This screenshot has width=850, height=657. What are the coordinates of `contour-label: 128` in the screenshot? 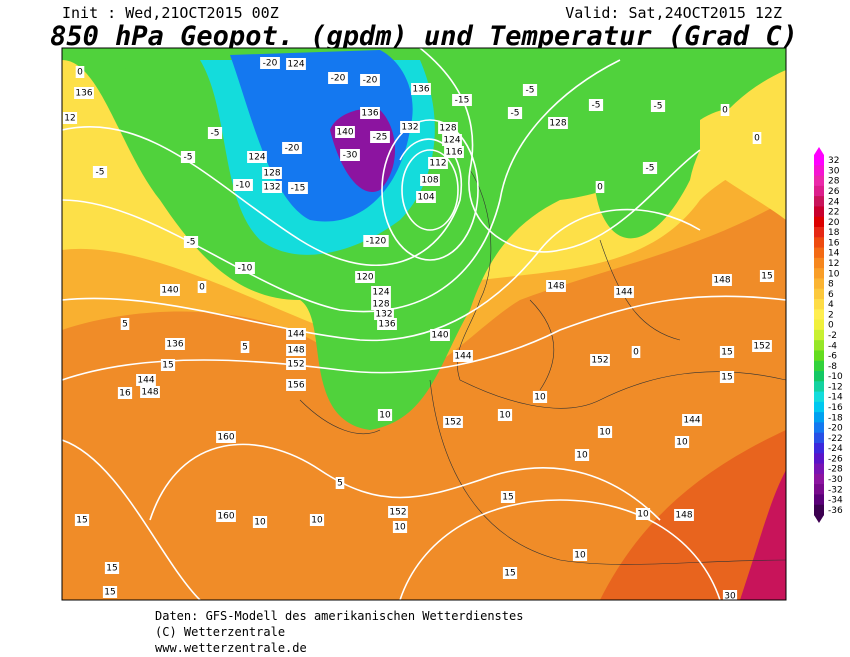 It's located at (557, 124).